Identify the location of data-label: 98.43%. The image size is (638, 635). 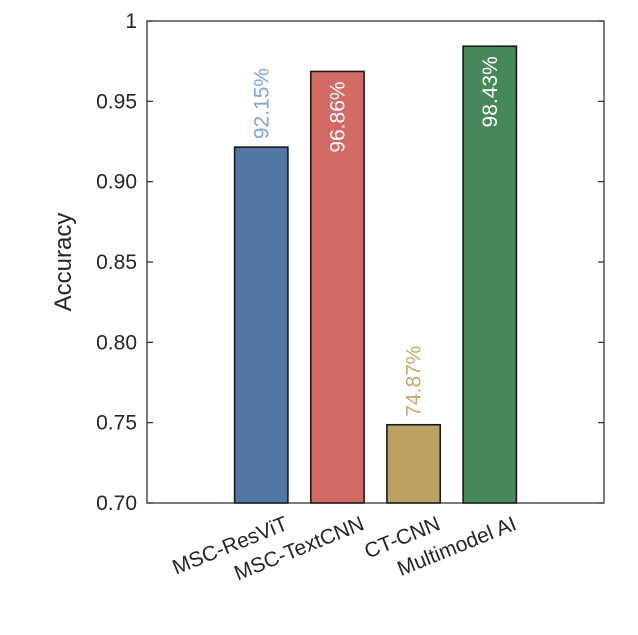
(490, 91).